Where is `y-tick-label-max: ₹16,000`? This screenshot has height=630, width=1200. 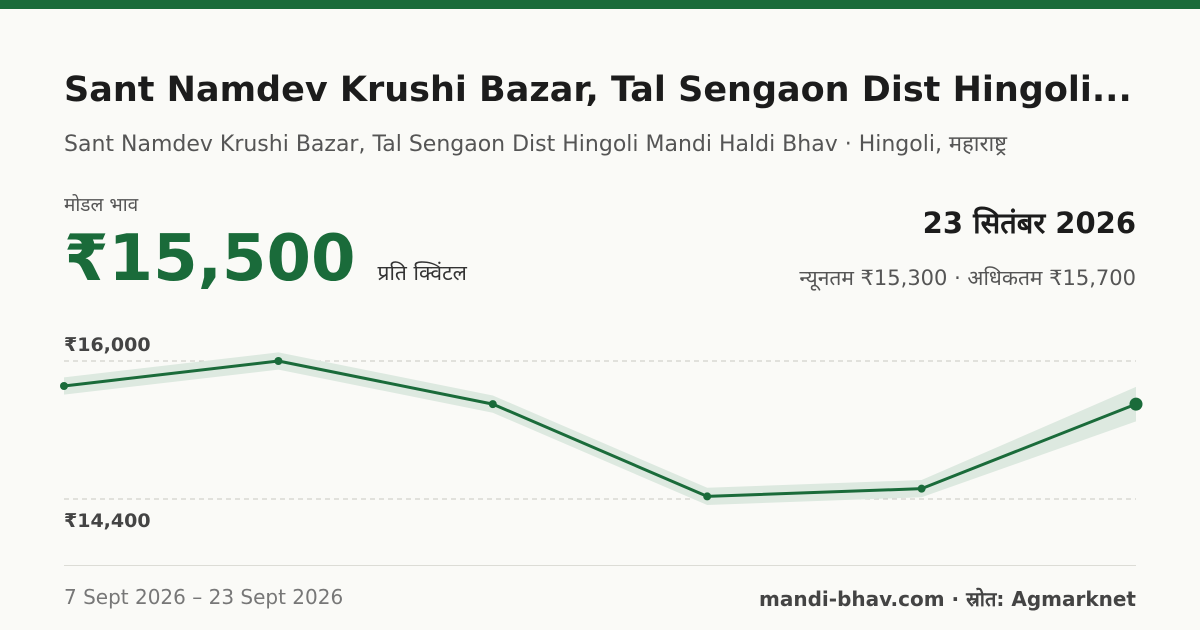 y-tick-label-max: ₹16,000 is located at coordinates (107, 345).